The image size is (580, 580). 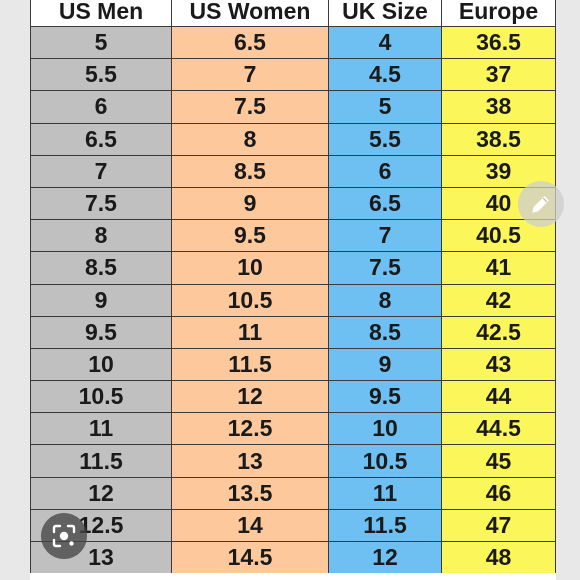 I want to click on cell-us-men: 9.5, so click(x=101, y=332).